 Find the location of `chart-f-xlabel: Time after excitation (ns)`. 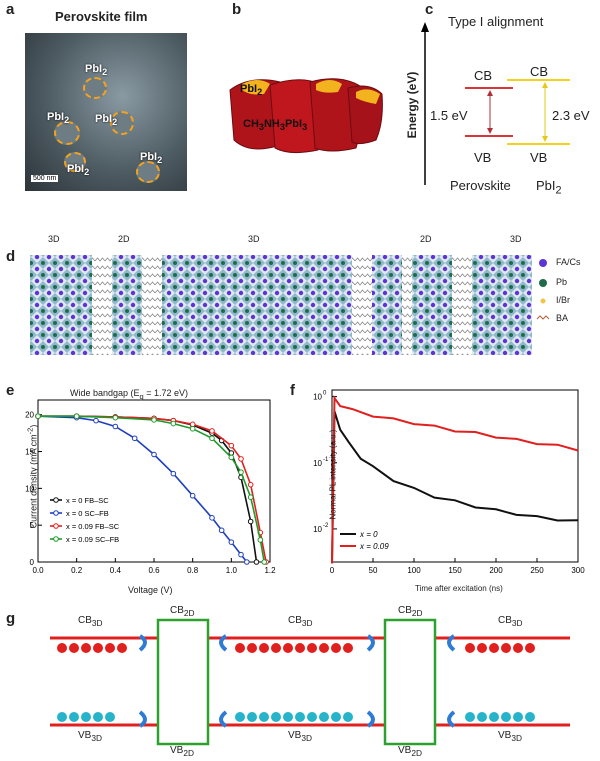

chart-f-xlabel: Time after excitation (ns) is located at coordinates (459, 588).